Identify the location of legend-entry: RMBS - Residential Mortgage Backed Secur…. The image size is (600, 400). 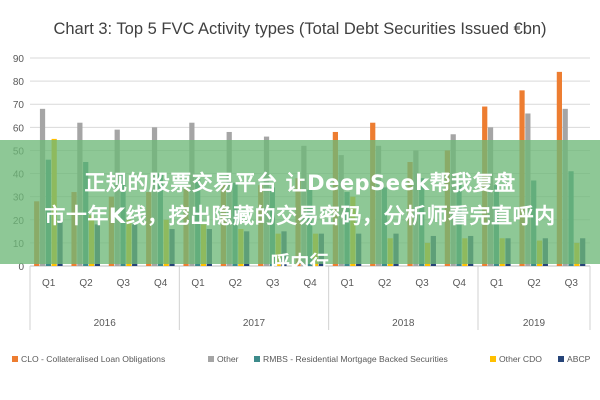
(355, 359).